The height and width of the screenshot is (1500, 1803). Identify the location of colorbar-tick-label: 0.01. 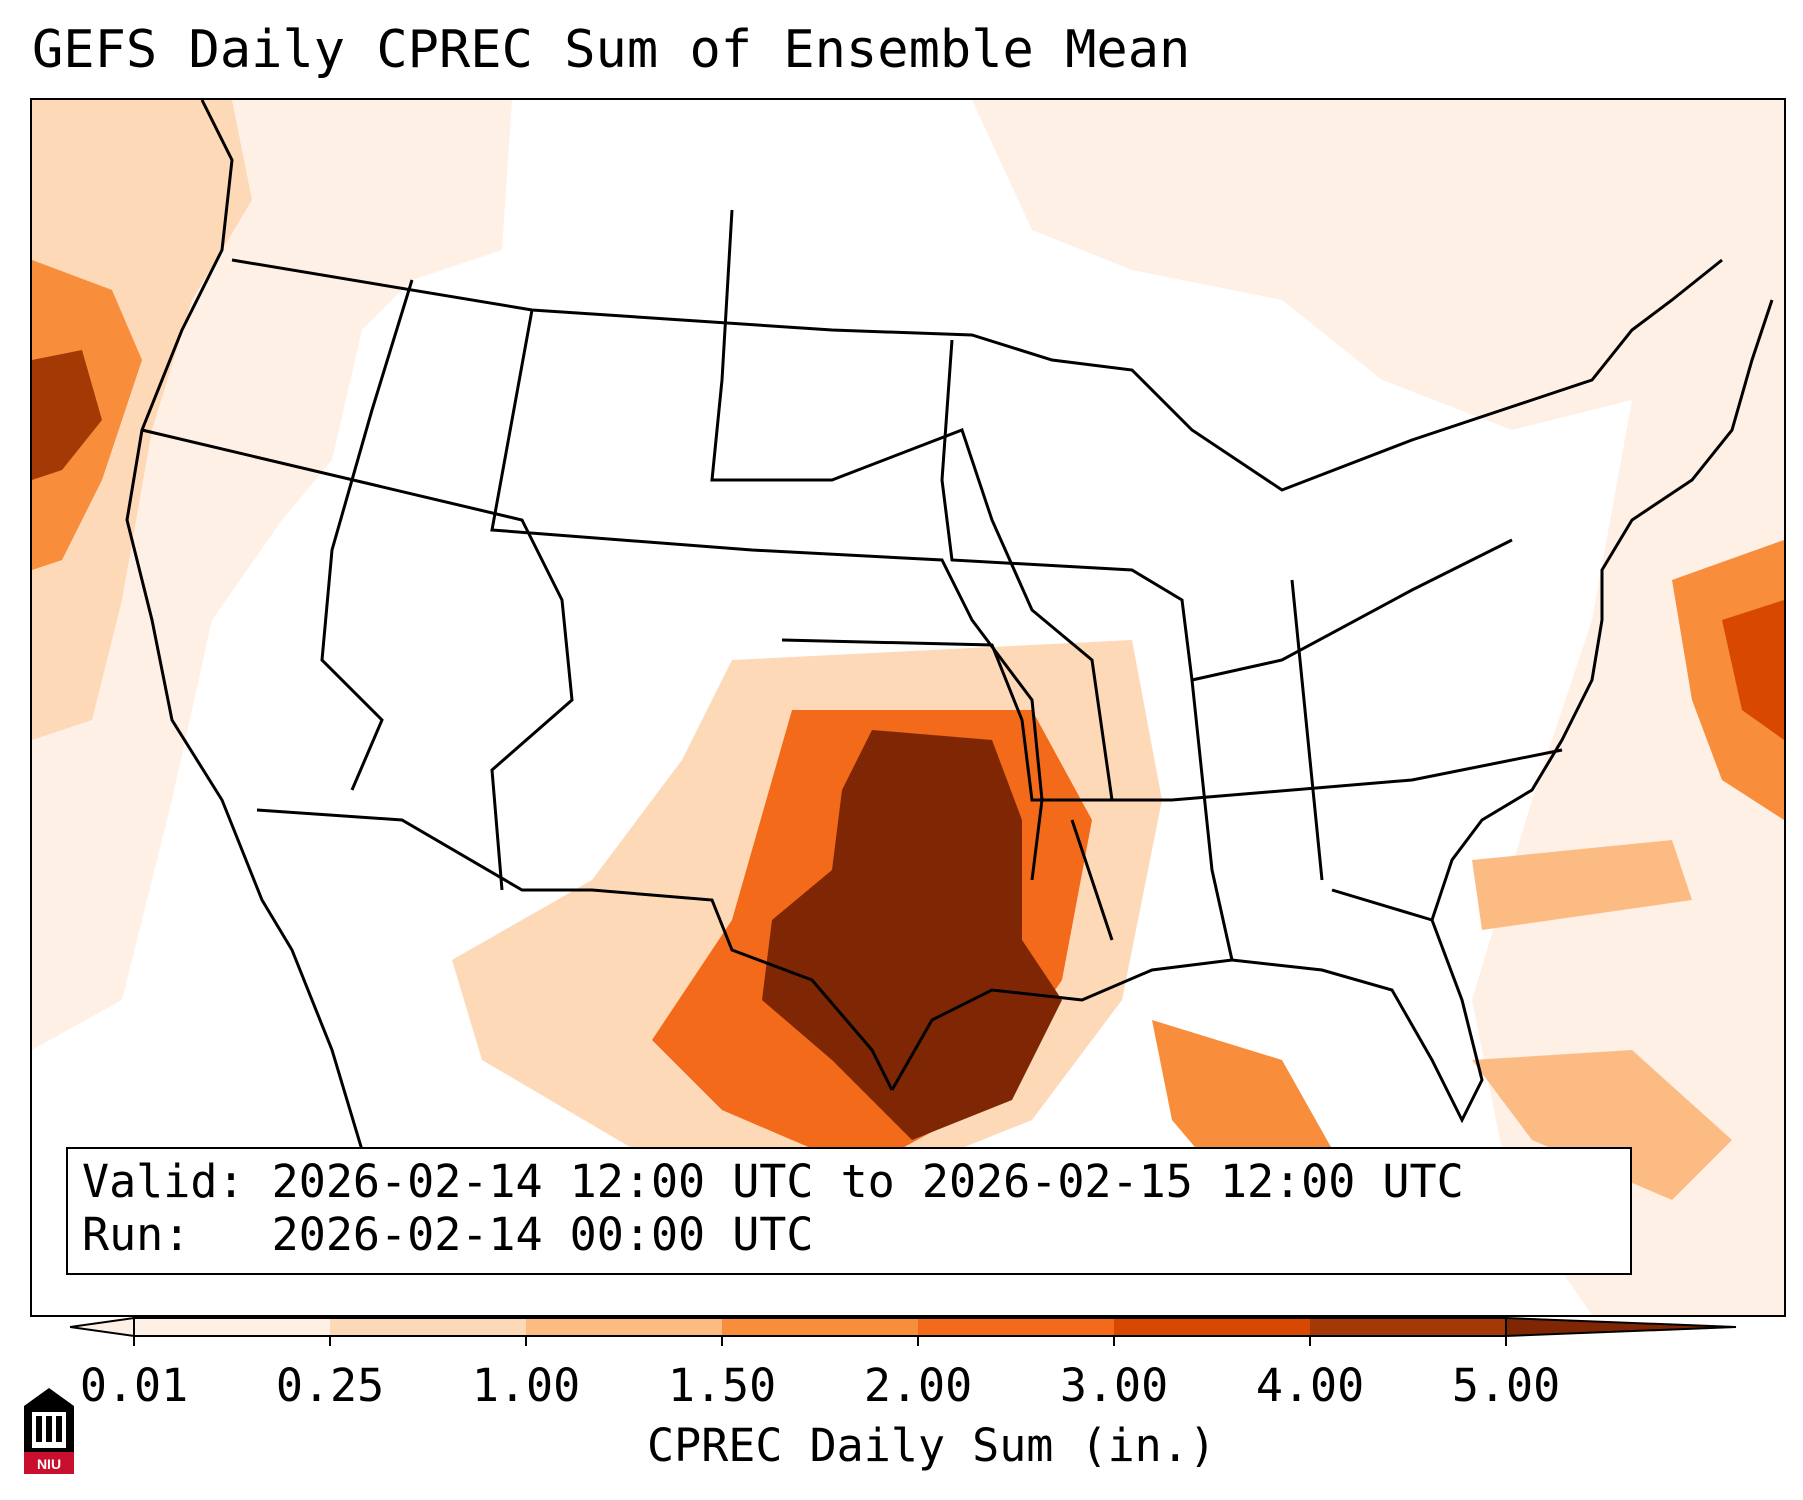
(134, 1385).